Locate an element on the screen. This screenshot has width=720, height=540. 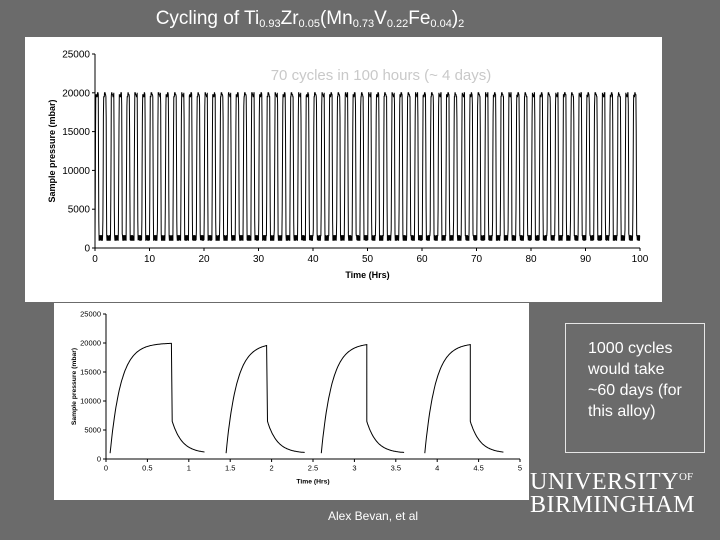
title-subscript: 2 is located at coordinates (461, 24).